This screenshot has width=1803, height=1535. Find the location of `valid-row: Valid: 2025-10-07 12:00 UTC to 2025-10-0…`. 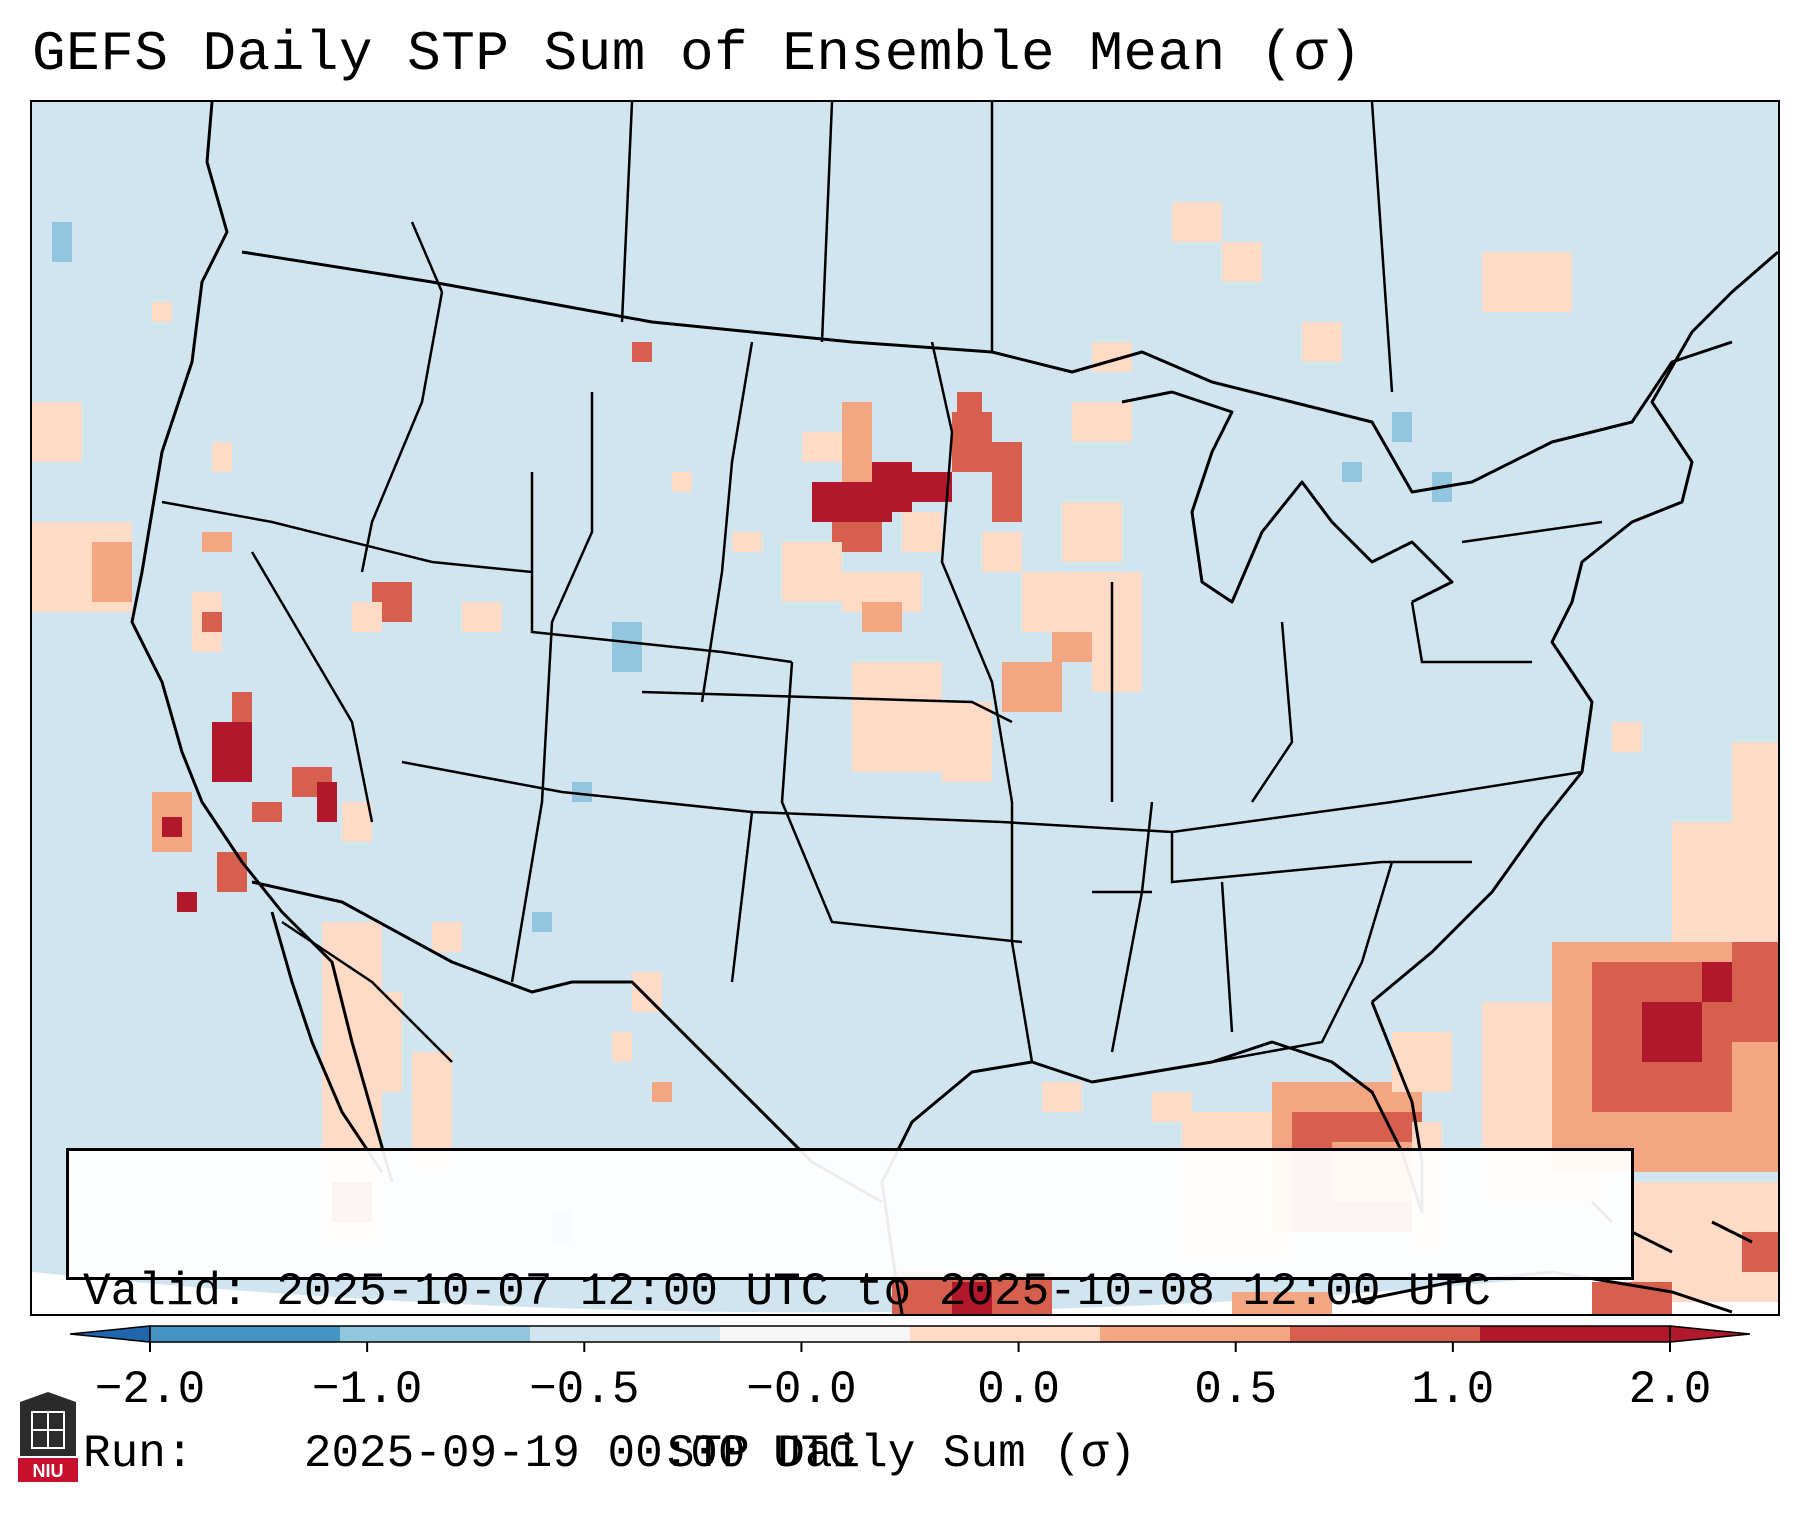

valid-row: Valid: 2025-10-07 12:00 UTC to 2025-10-0… is located at coordinates (850, 1292).